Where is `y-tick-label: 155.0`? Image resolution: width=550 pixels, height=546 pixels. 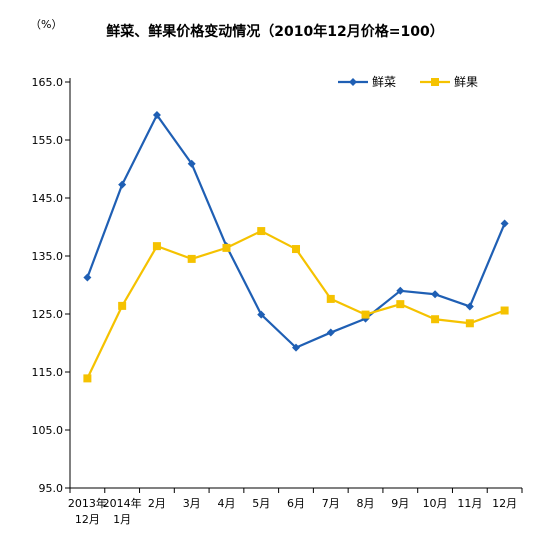 y-tick-label: 155.0 is located at coordinates (48, 140).